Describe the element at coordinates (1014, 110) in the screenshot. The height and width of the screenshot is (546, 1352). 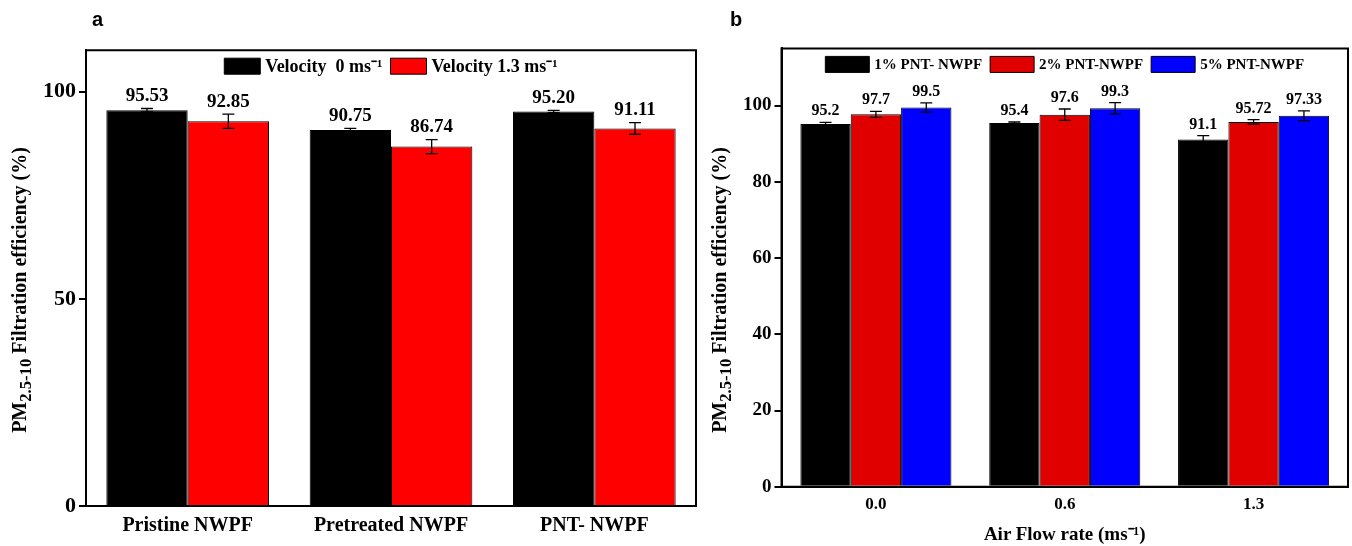
I see `data-label: 95.4` at that location.